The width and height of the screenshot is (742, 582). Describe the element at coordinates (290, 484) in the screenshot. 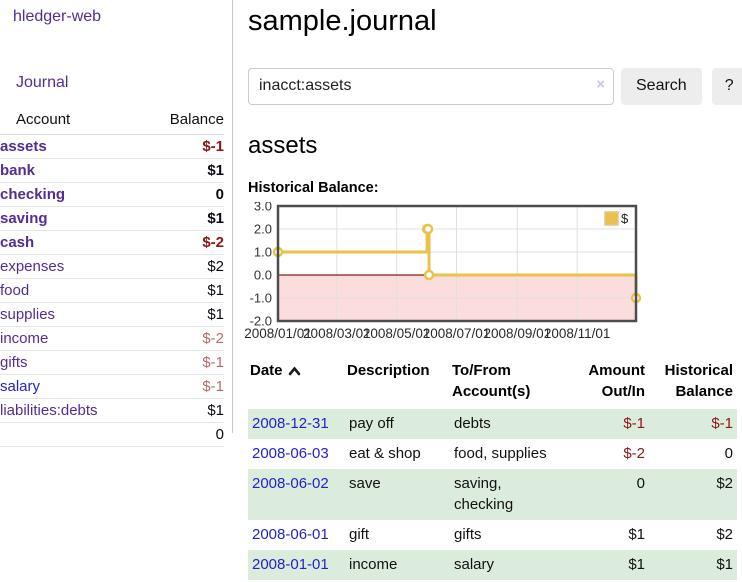

I see `date-link: 2008-06-02` at that location.